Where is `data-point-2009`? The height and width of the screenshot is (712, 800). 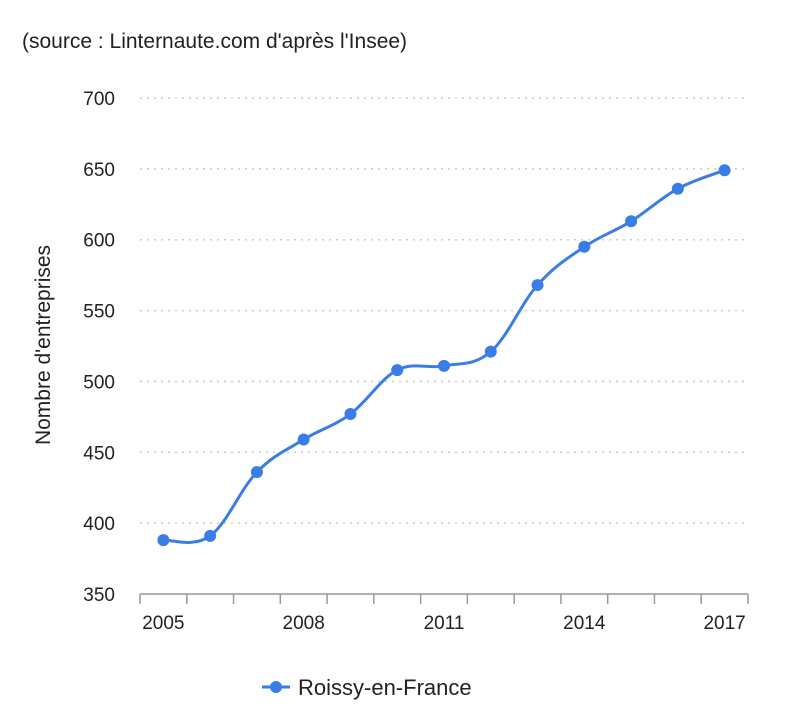 data-point-2009 is located at coordinates (350, 414).